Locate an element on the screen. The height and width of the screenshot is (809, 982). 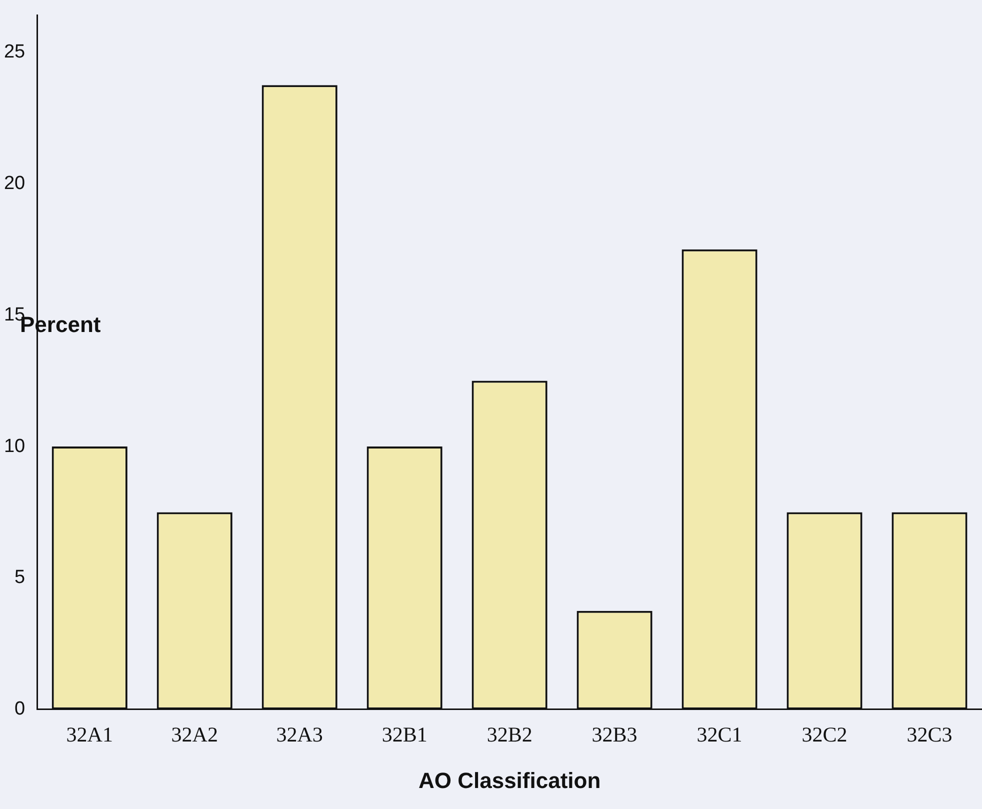
y-tick-label: 0 is located at coordinates (20, 709).